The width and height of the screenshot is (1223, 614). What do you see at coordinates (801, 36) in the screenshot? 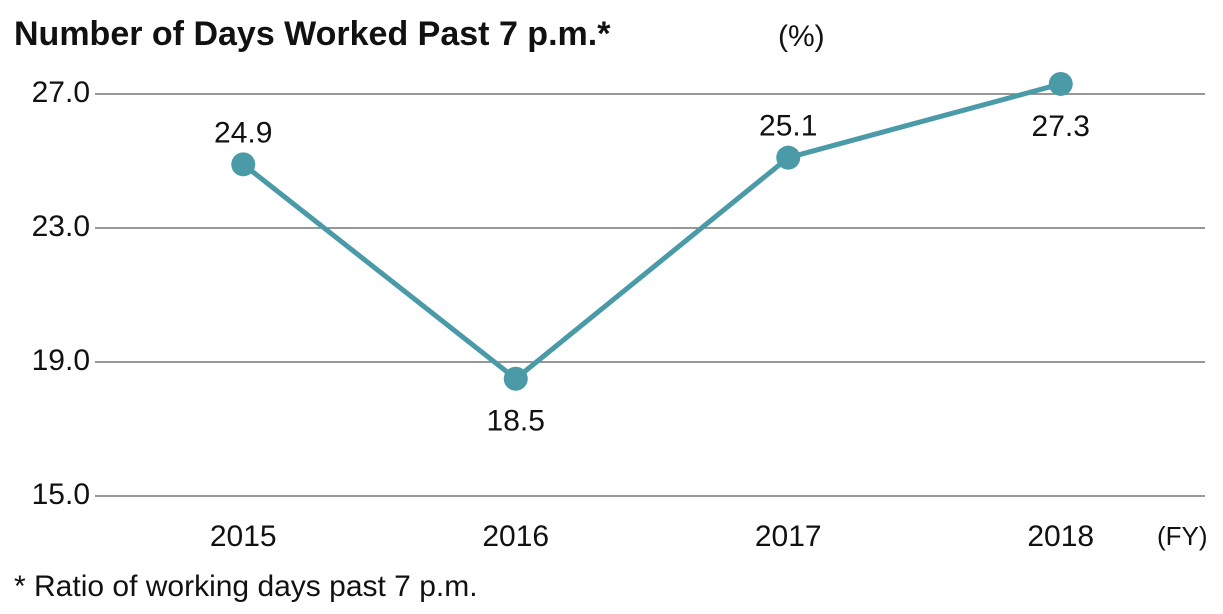
I see `y-unit: (%)` at bounding box center [801, 36].